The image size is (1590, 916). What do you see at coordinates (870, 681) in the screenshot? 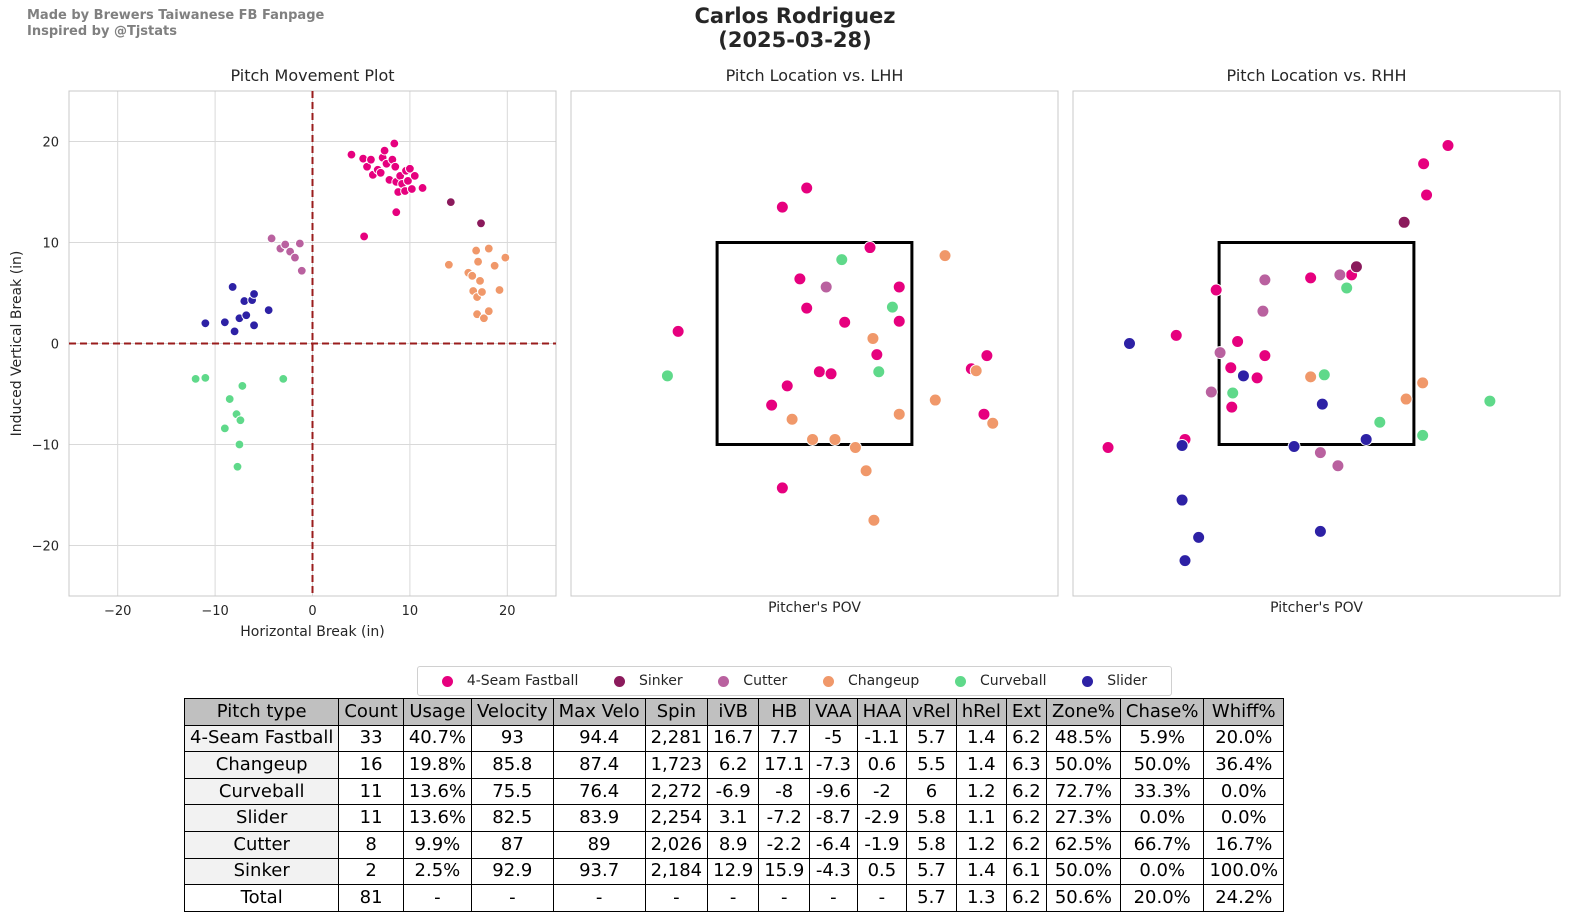
I see `legend-item-changeup: Changeup` at bounding box center [870, 681].